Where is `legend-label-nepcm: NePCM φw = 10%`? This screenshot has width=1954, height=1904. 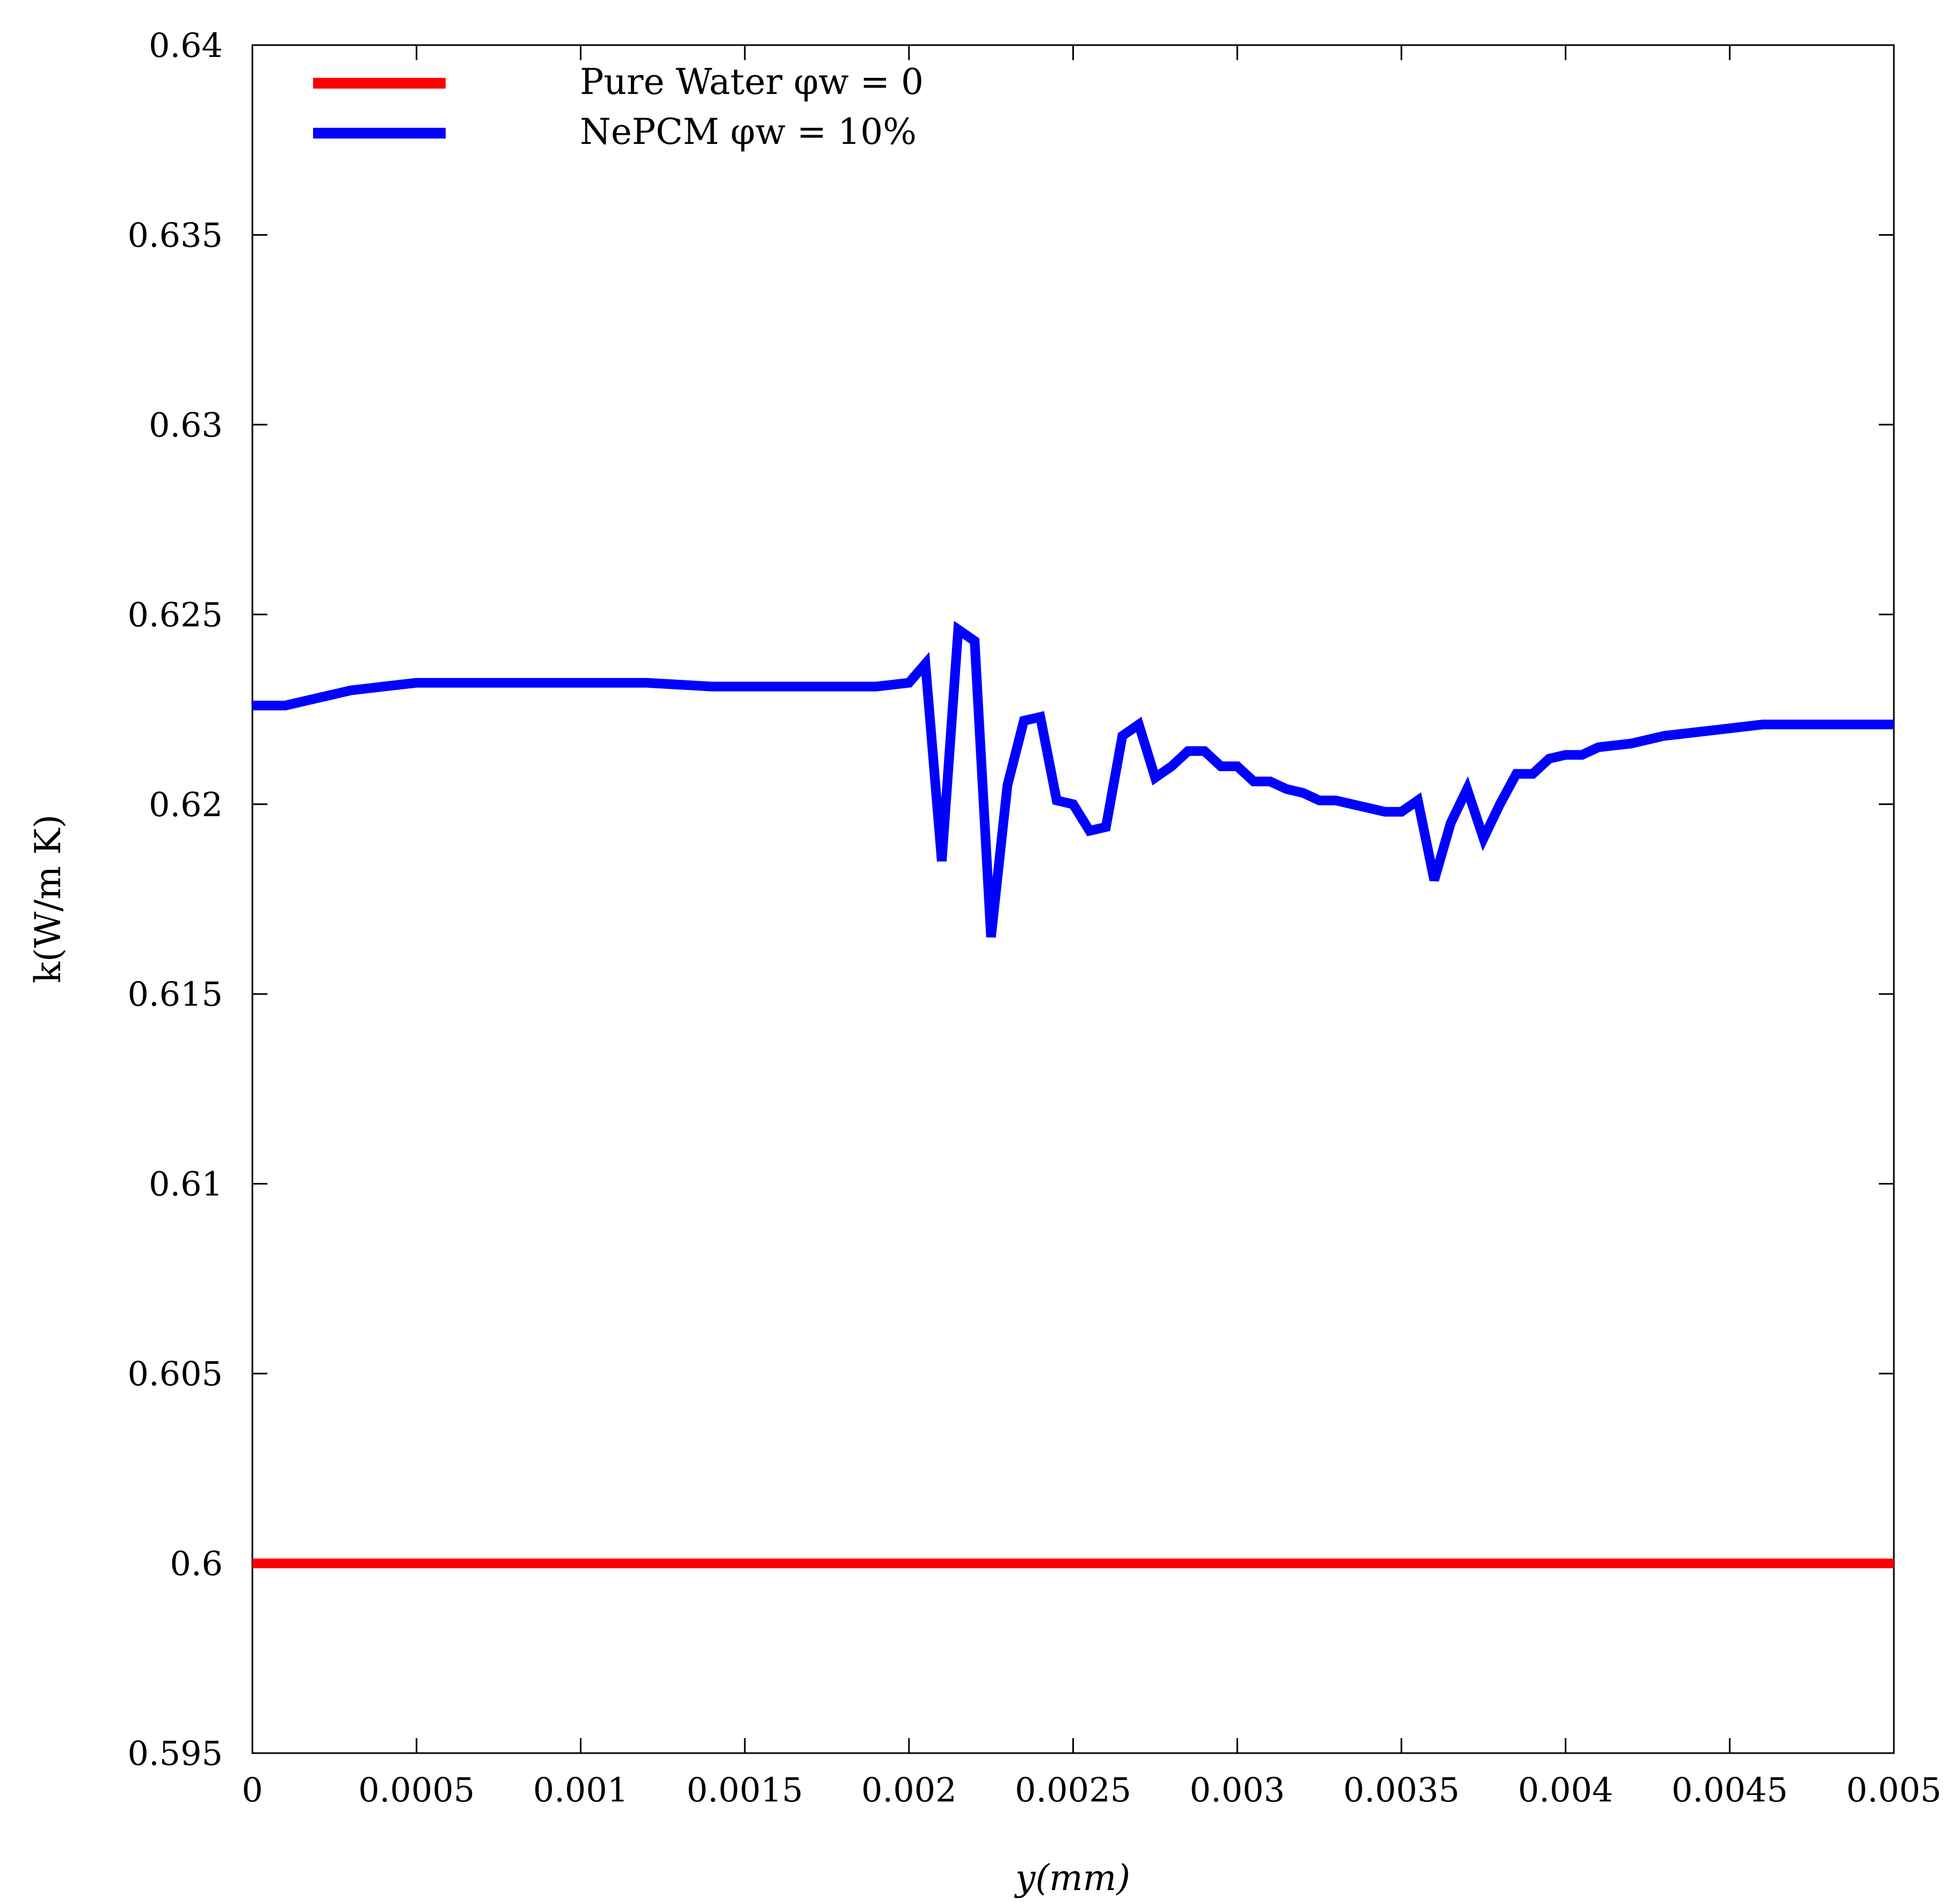 legend-label-nepcm: NePCM φw = 10% is located at coordinates (749, 132).